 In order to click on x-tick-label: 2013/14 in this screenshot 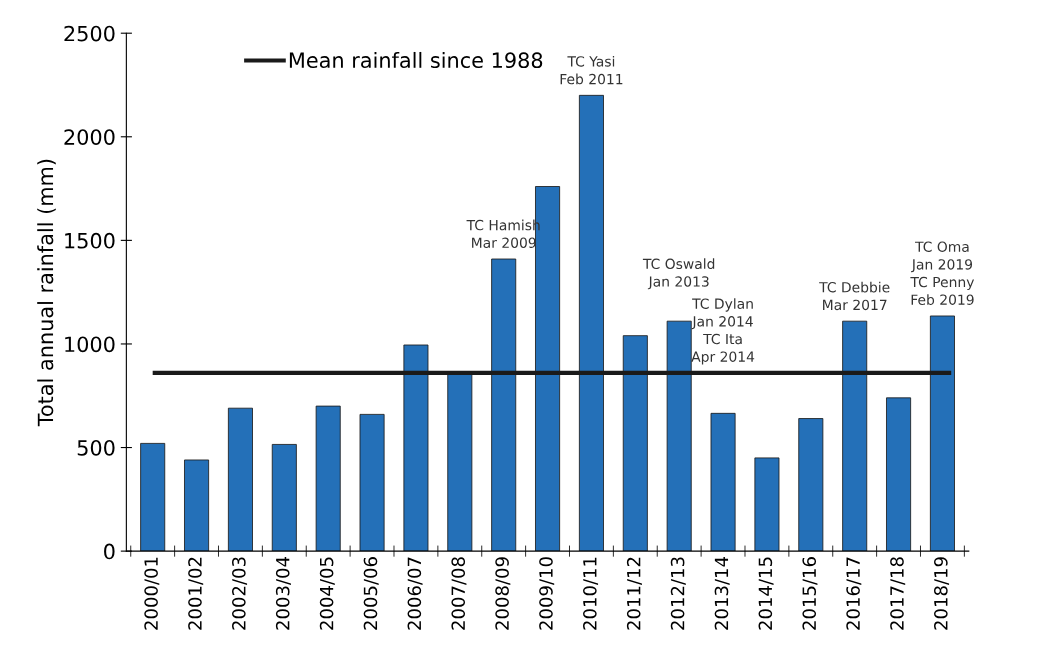, I will do `click(722, 593)`.